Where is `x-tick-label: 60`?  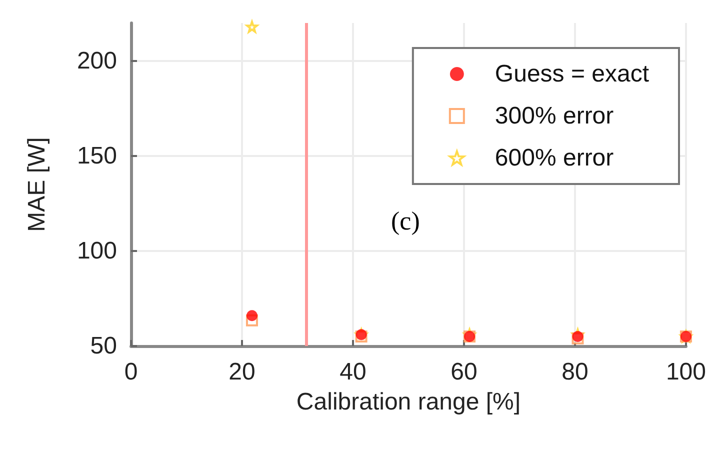 x-tick-label: 60 is located at coordinates (464, 372).